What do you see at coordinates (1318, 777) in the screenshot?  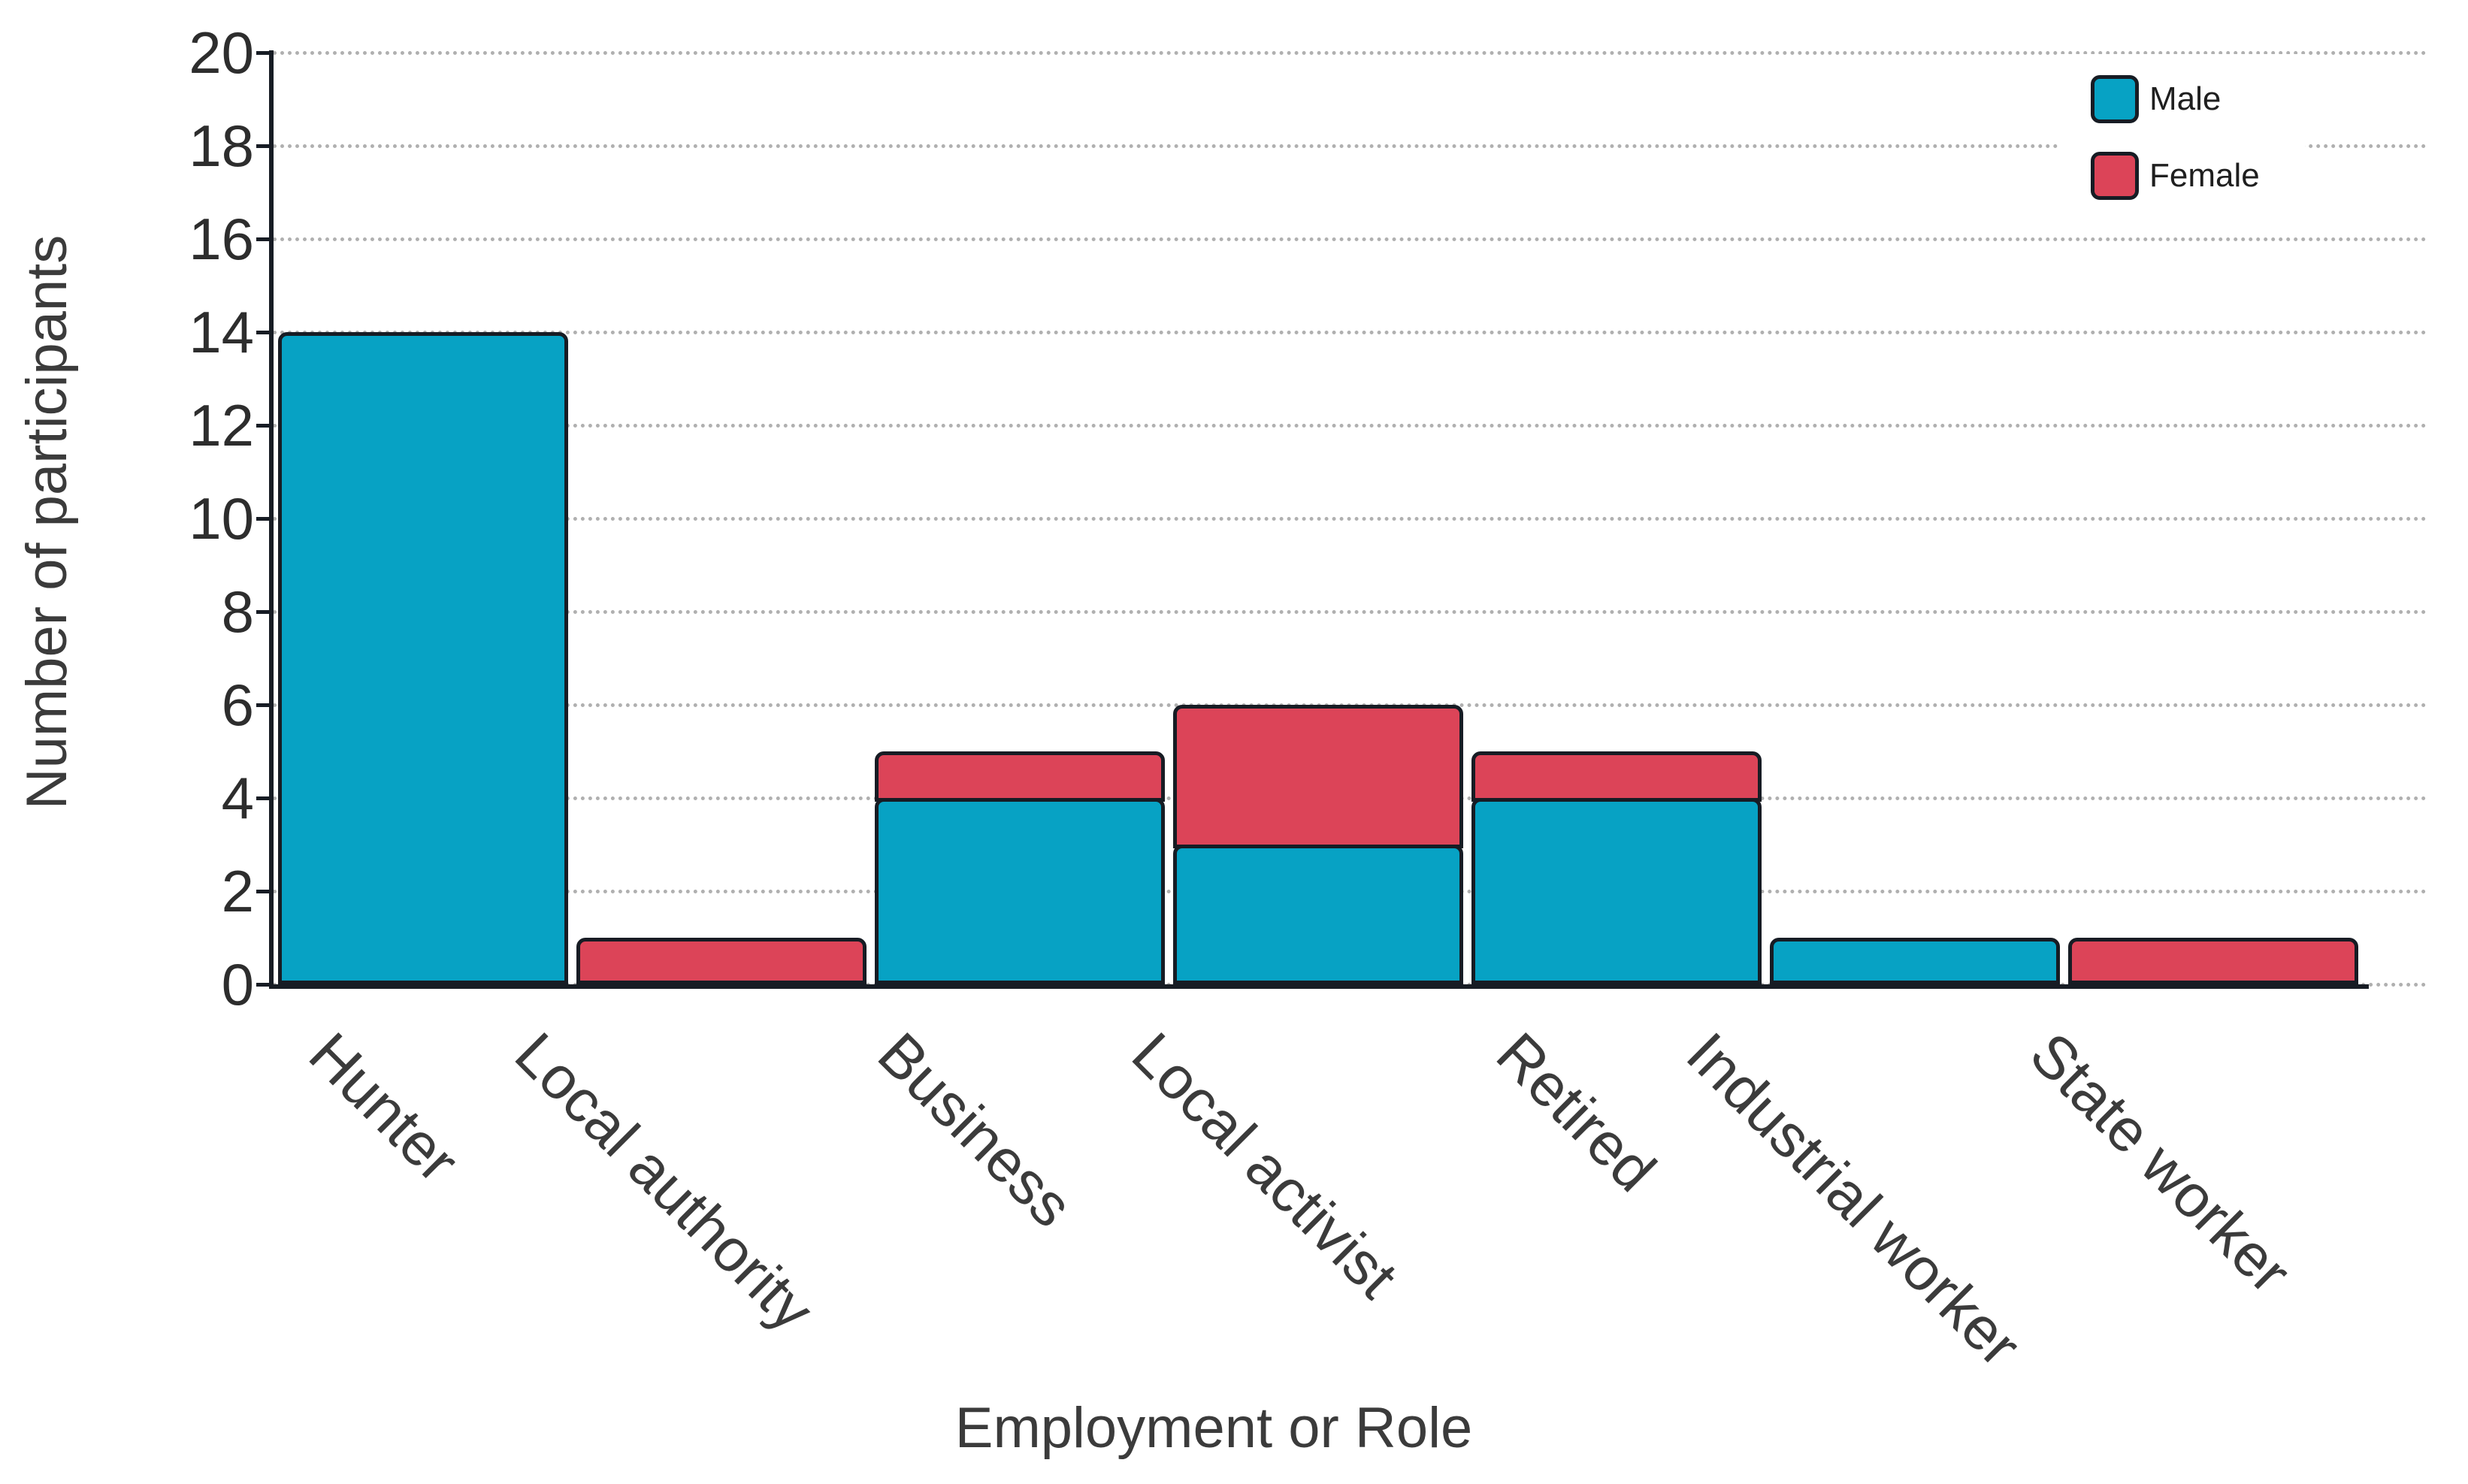 I see `bar-local-activist-female` at bounding box center [1318, 777].